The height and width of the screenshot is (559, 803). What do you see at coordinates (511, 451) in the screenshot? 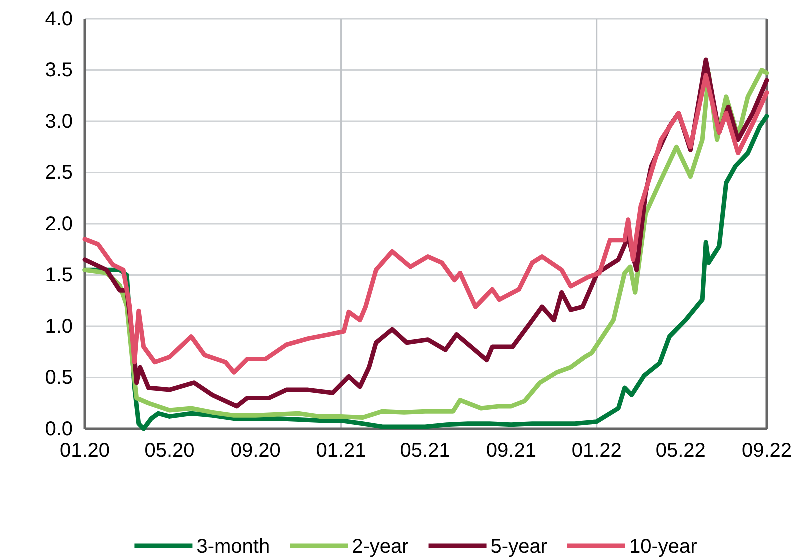
I see `x-tick-label: 09.21` at bounding box center [511, 451].